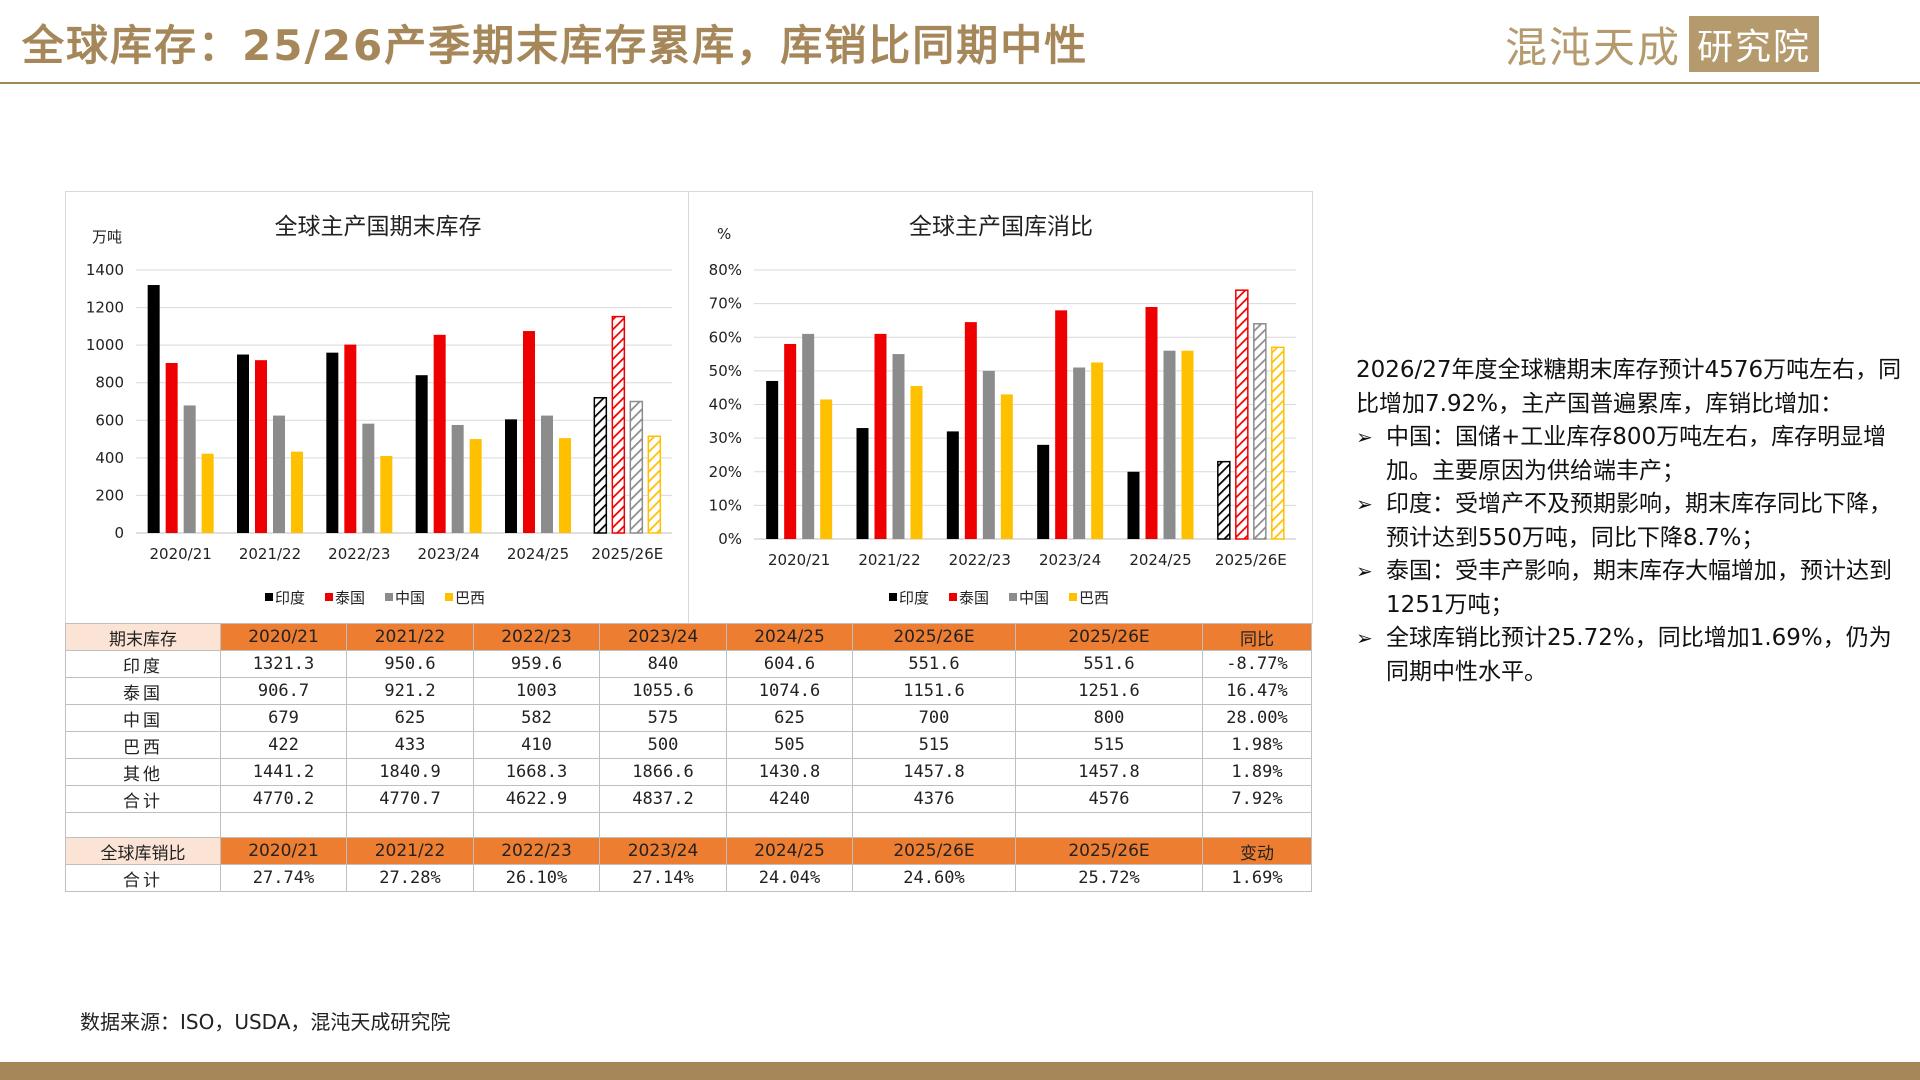 The width and height of the screenshot is (1920, 1080). What do you see at coordinates (1754, 44) in the screenshot?
I see `logo-seal: 研究院` at bounding box center [1754, 44].